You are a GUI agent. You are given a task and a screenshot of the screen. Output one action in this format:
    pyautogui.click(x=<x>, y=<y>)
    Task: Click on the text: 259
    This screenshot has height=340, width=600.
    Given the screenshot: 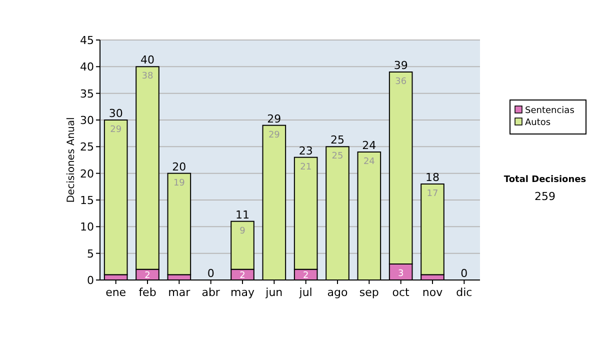 What is the action you would take?
    pyautogui.click(x=545, y=196)
    